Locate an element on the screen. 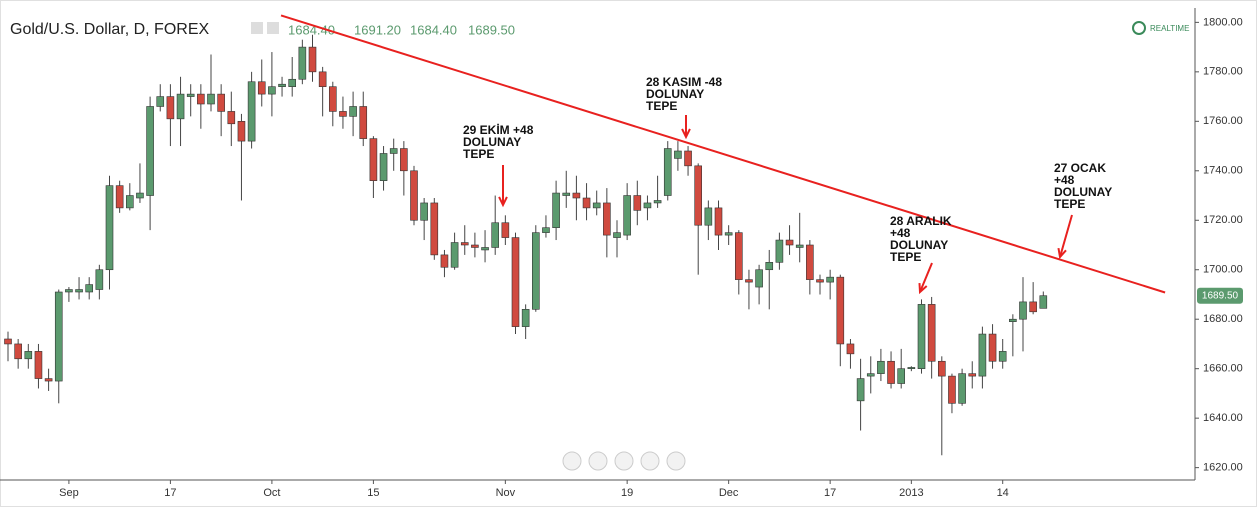  annotation-text: +48 is located at coordinates (1064, 180).